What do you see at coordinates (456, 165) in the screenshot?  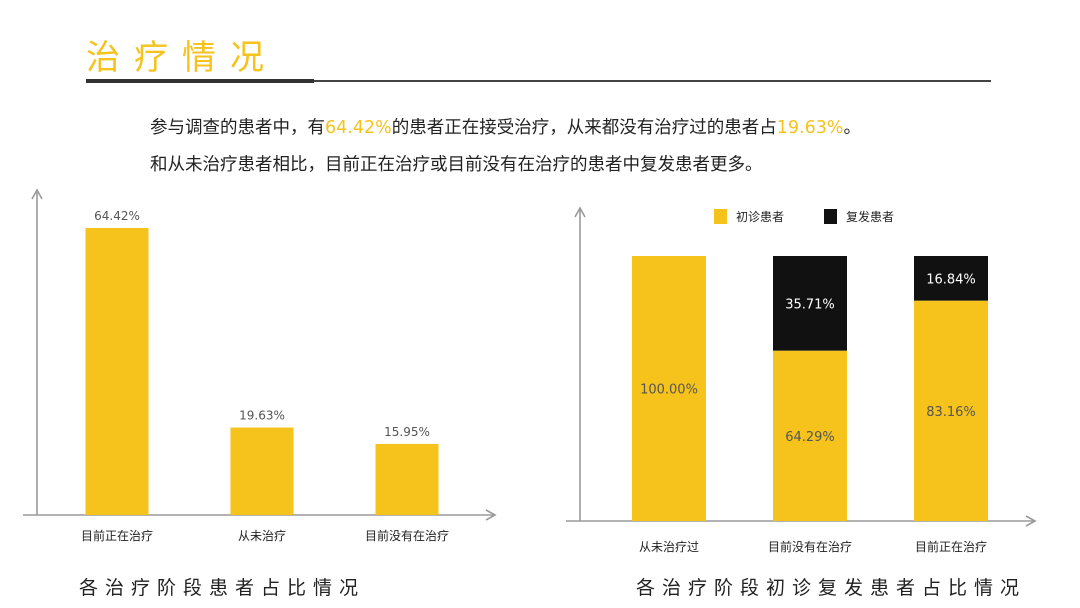 I see `summary-line-2: 和从未治疗患者相比，目前正在治疗或目前没有在治疗的患者中复发患者更多。` at bounding box center [456, 165].